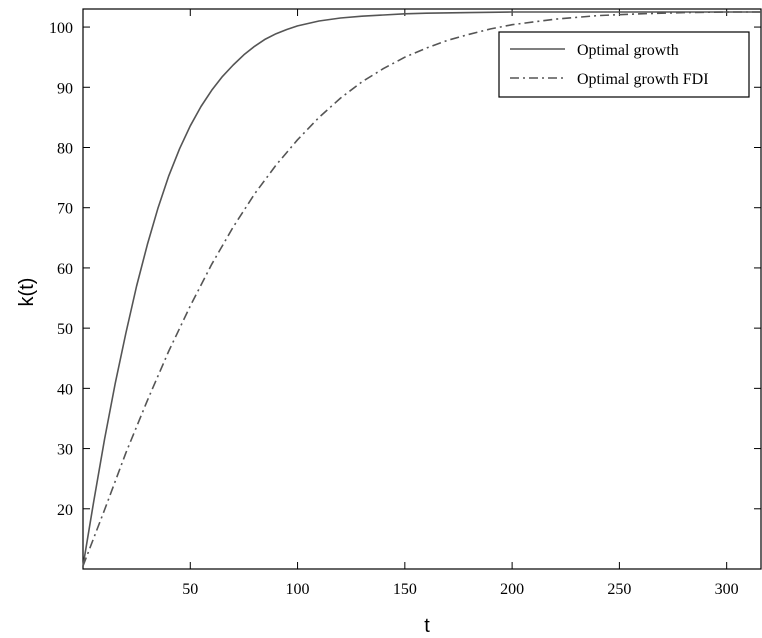  I want to click on x-tick-label: 250, so click(619, 589).